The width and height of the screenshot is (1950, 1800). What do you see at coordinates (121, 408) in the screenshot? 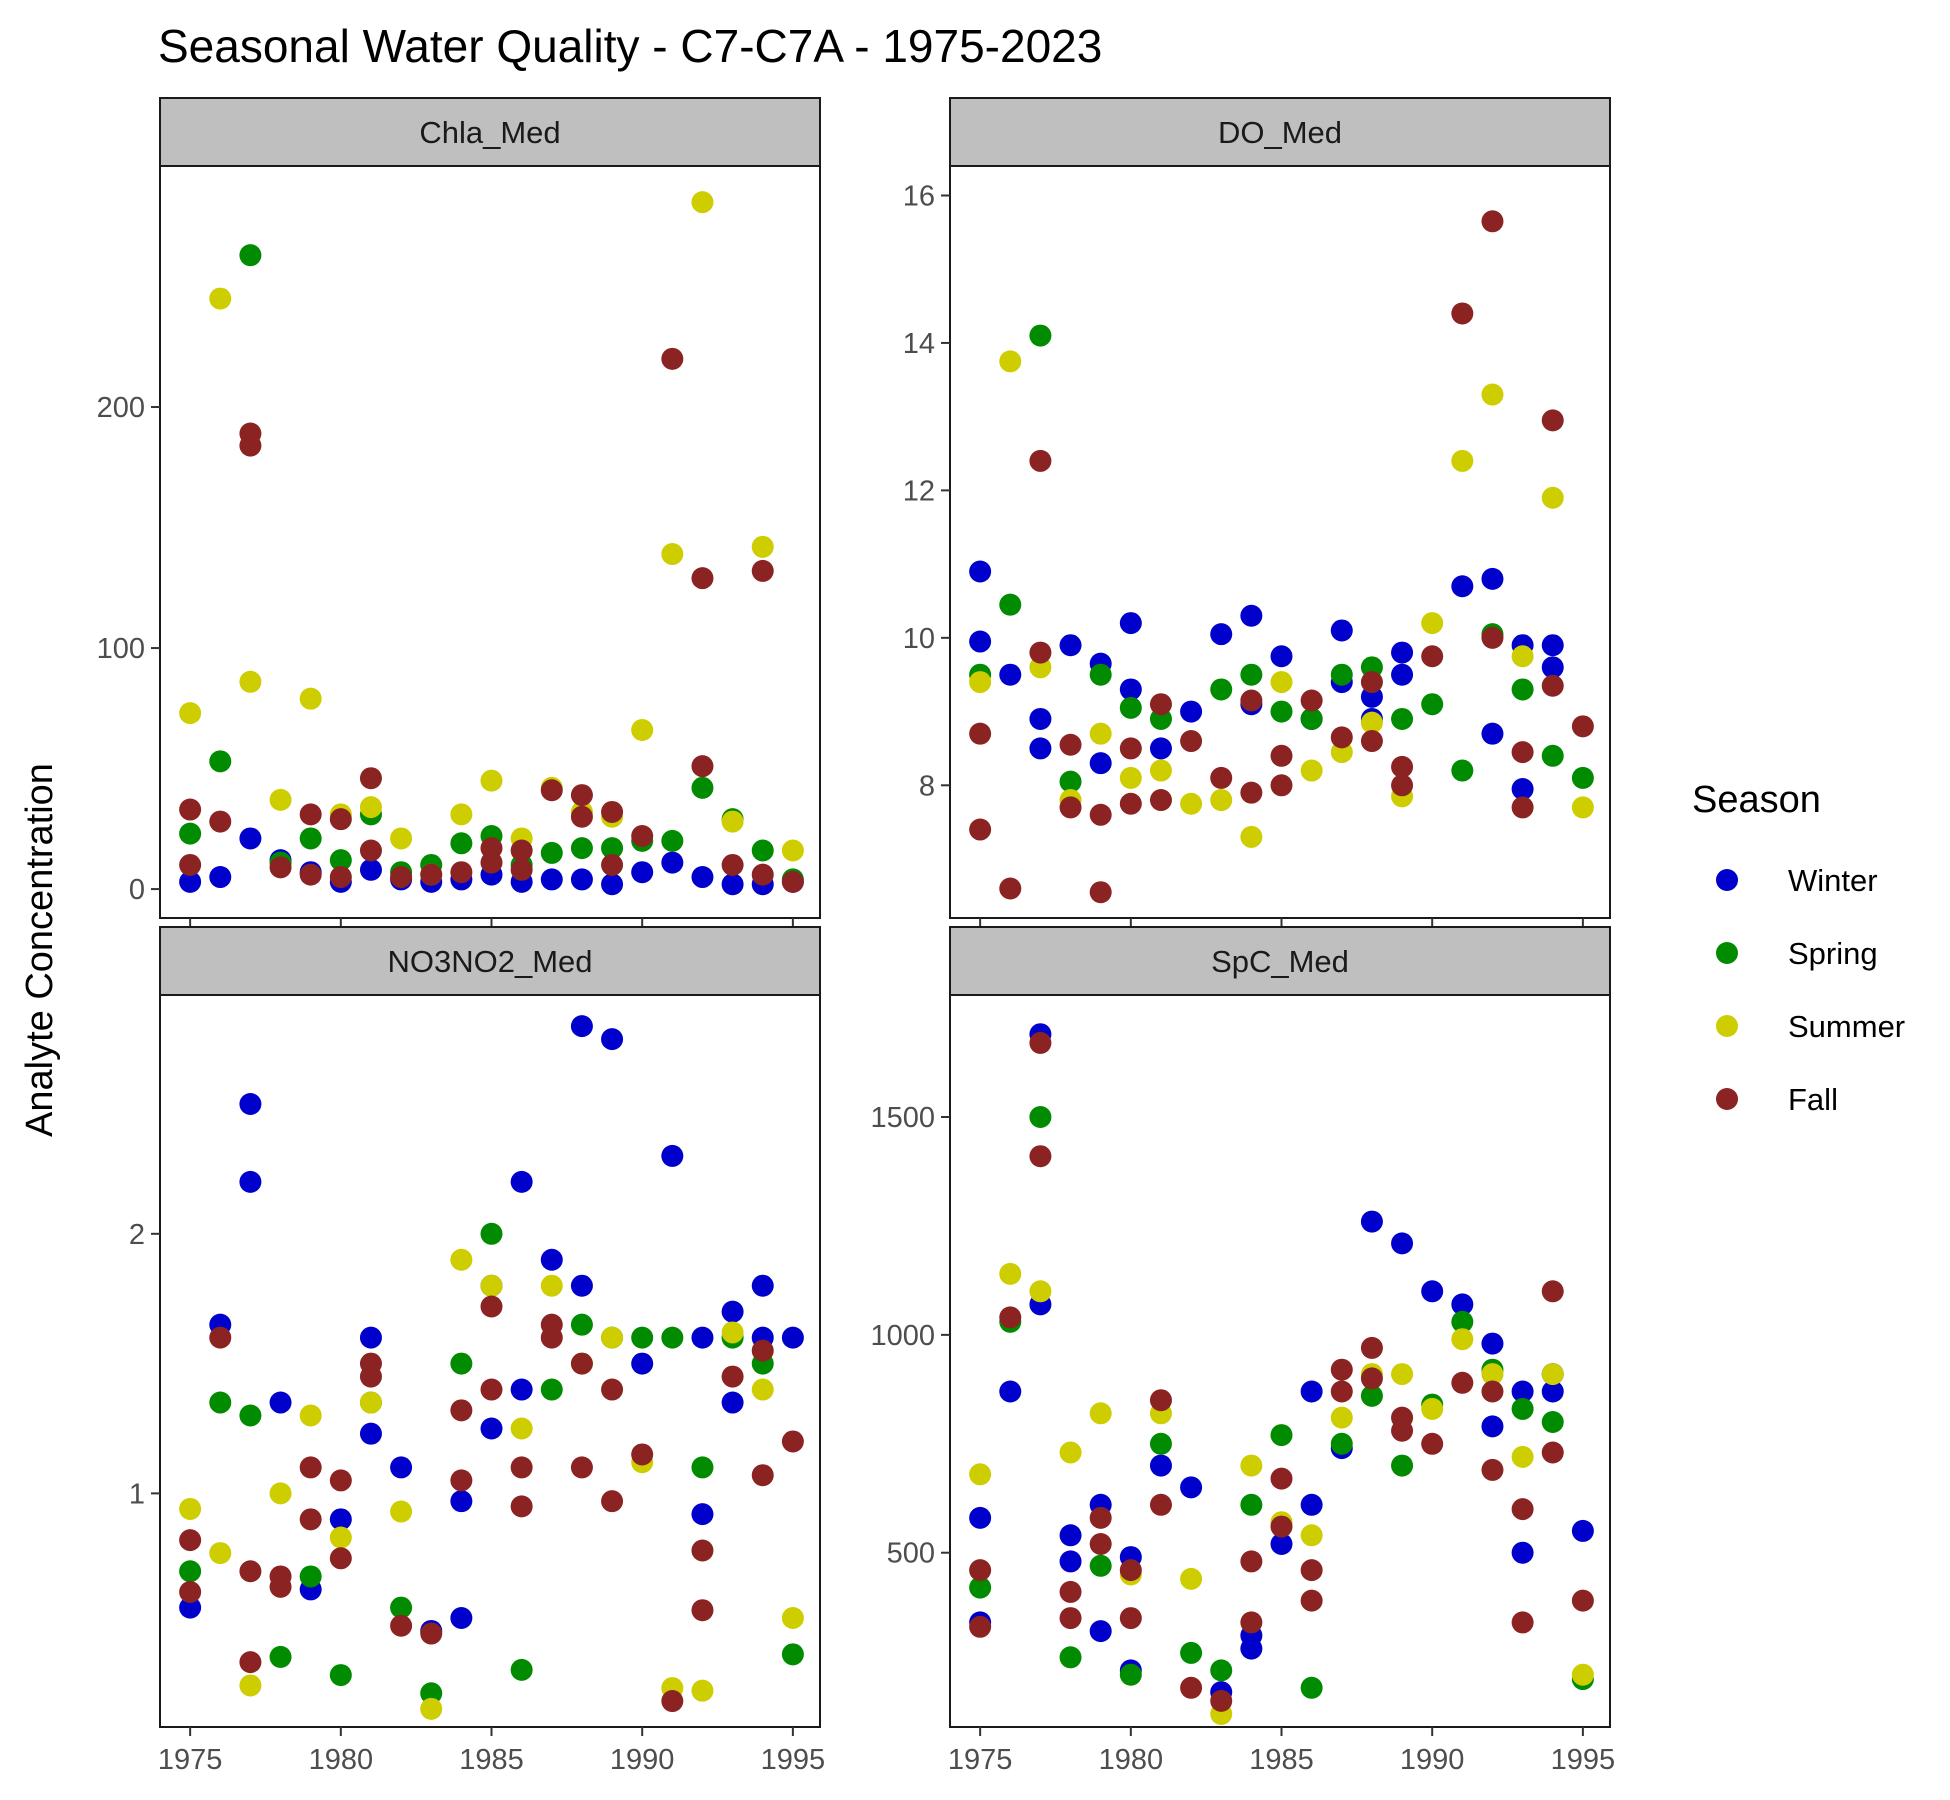
I see `y-tick-label: 200` at bounding box center [121, 408].